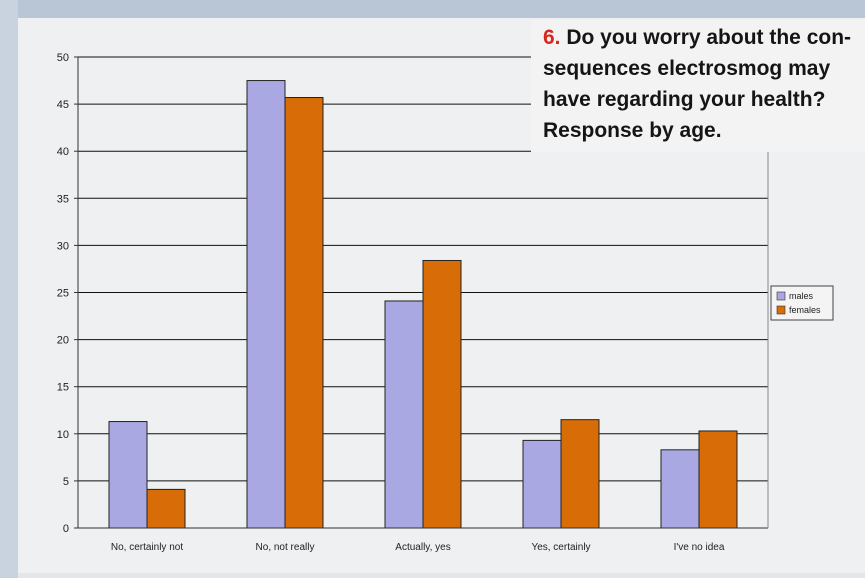 Image resolution: width=865 pixels, height=578 pixels. What do you see at coordinates (801, 296) in the screenshot?
I see `legend-label-males: males` at bounding box center [801, 296].